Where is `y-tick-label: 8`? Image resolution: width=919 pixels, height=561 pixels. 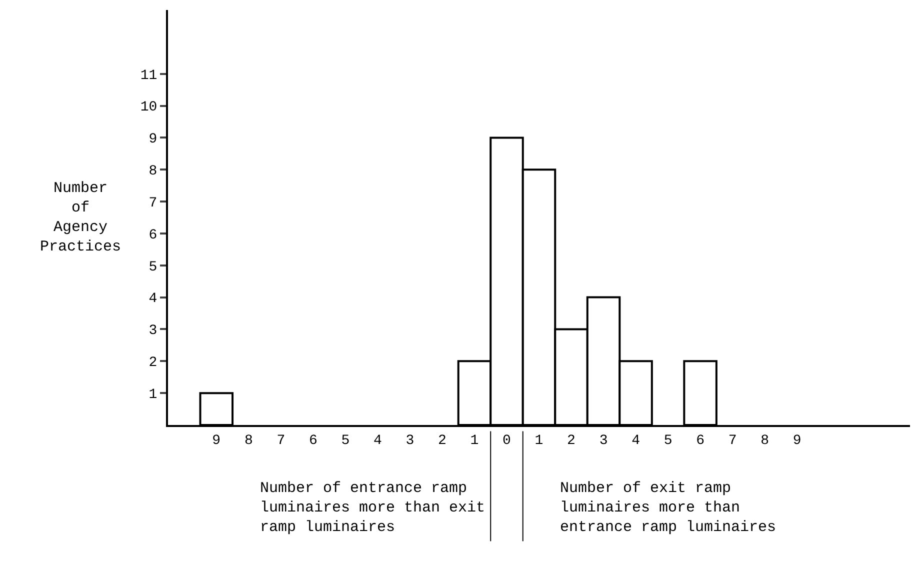
y-tick-label: 8 is located at coordinates (153, 172).